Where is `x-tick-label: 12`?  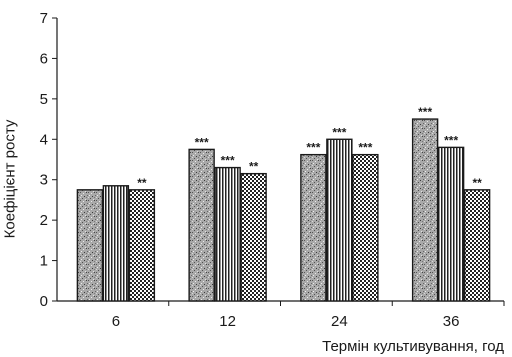 x-tick-label: 12 is located at coordinates (227, 321).